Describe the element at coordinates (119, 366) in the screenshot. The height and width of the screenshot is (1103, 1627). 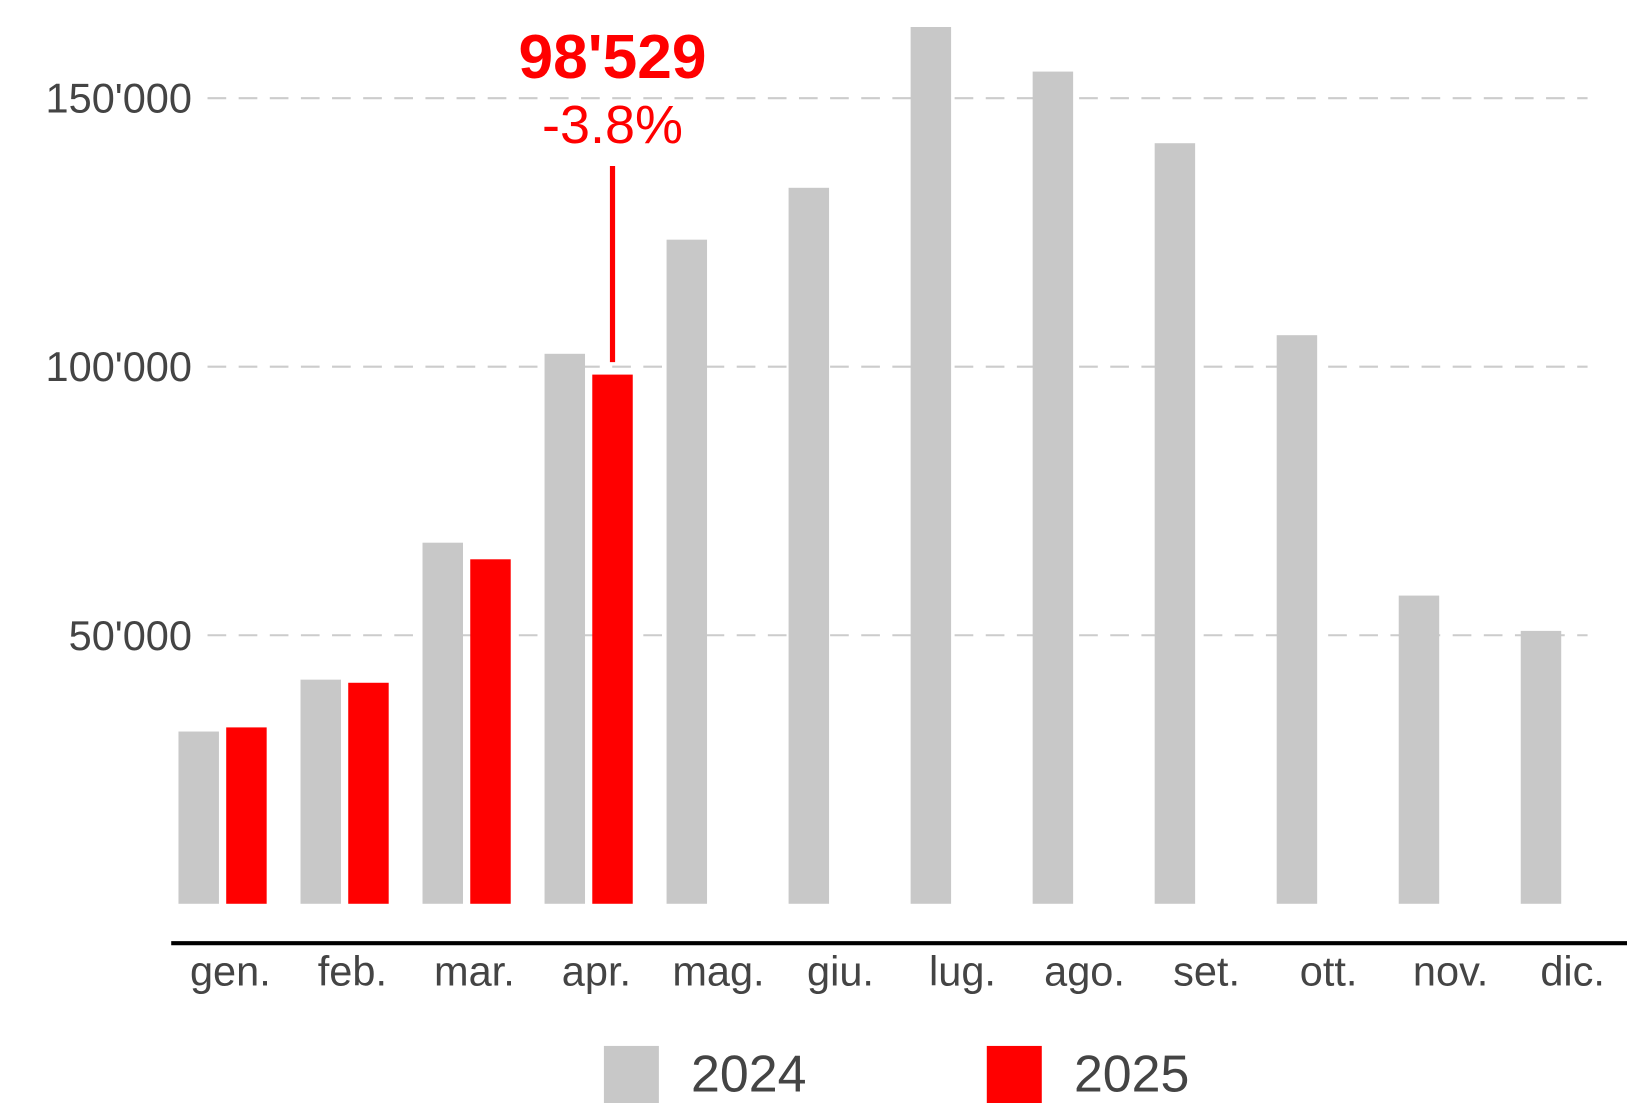
I see `y-tick-label: 100'000` at that location.